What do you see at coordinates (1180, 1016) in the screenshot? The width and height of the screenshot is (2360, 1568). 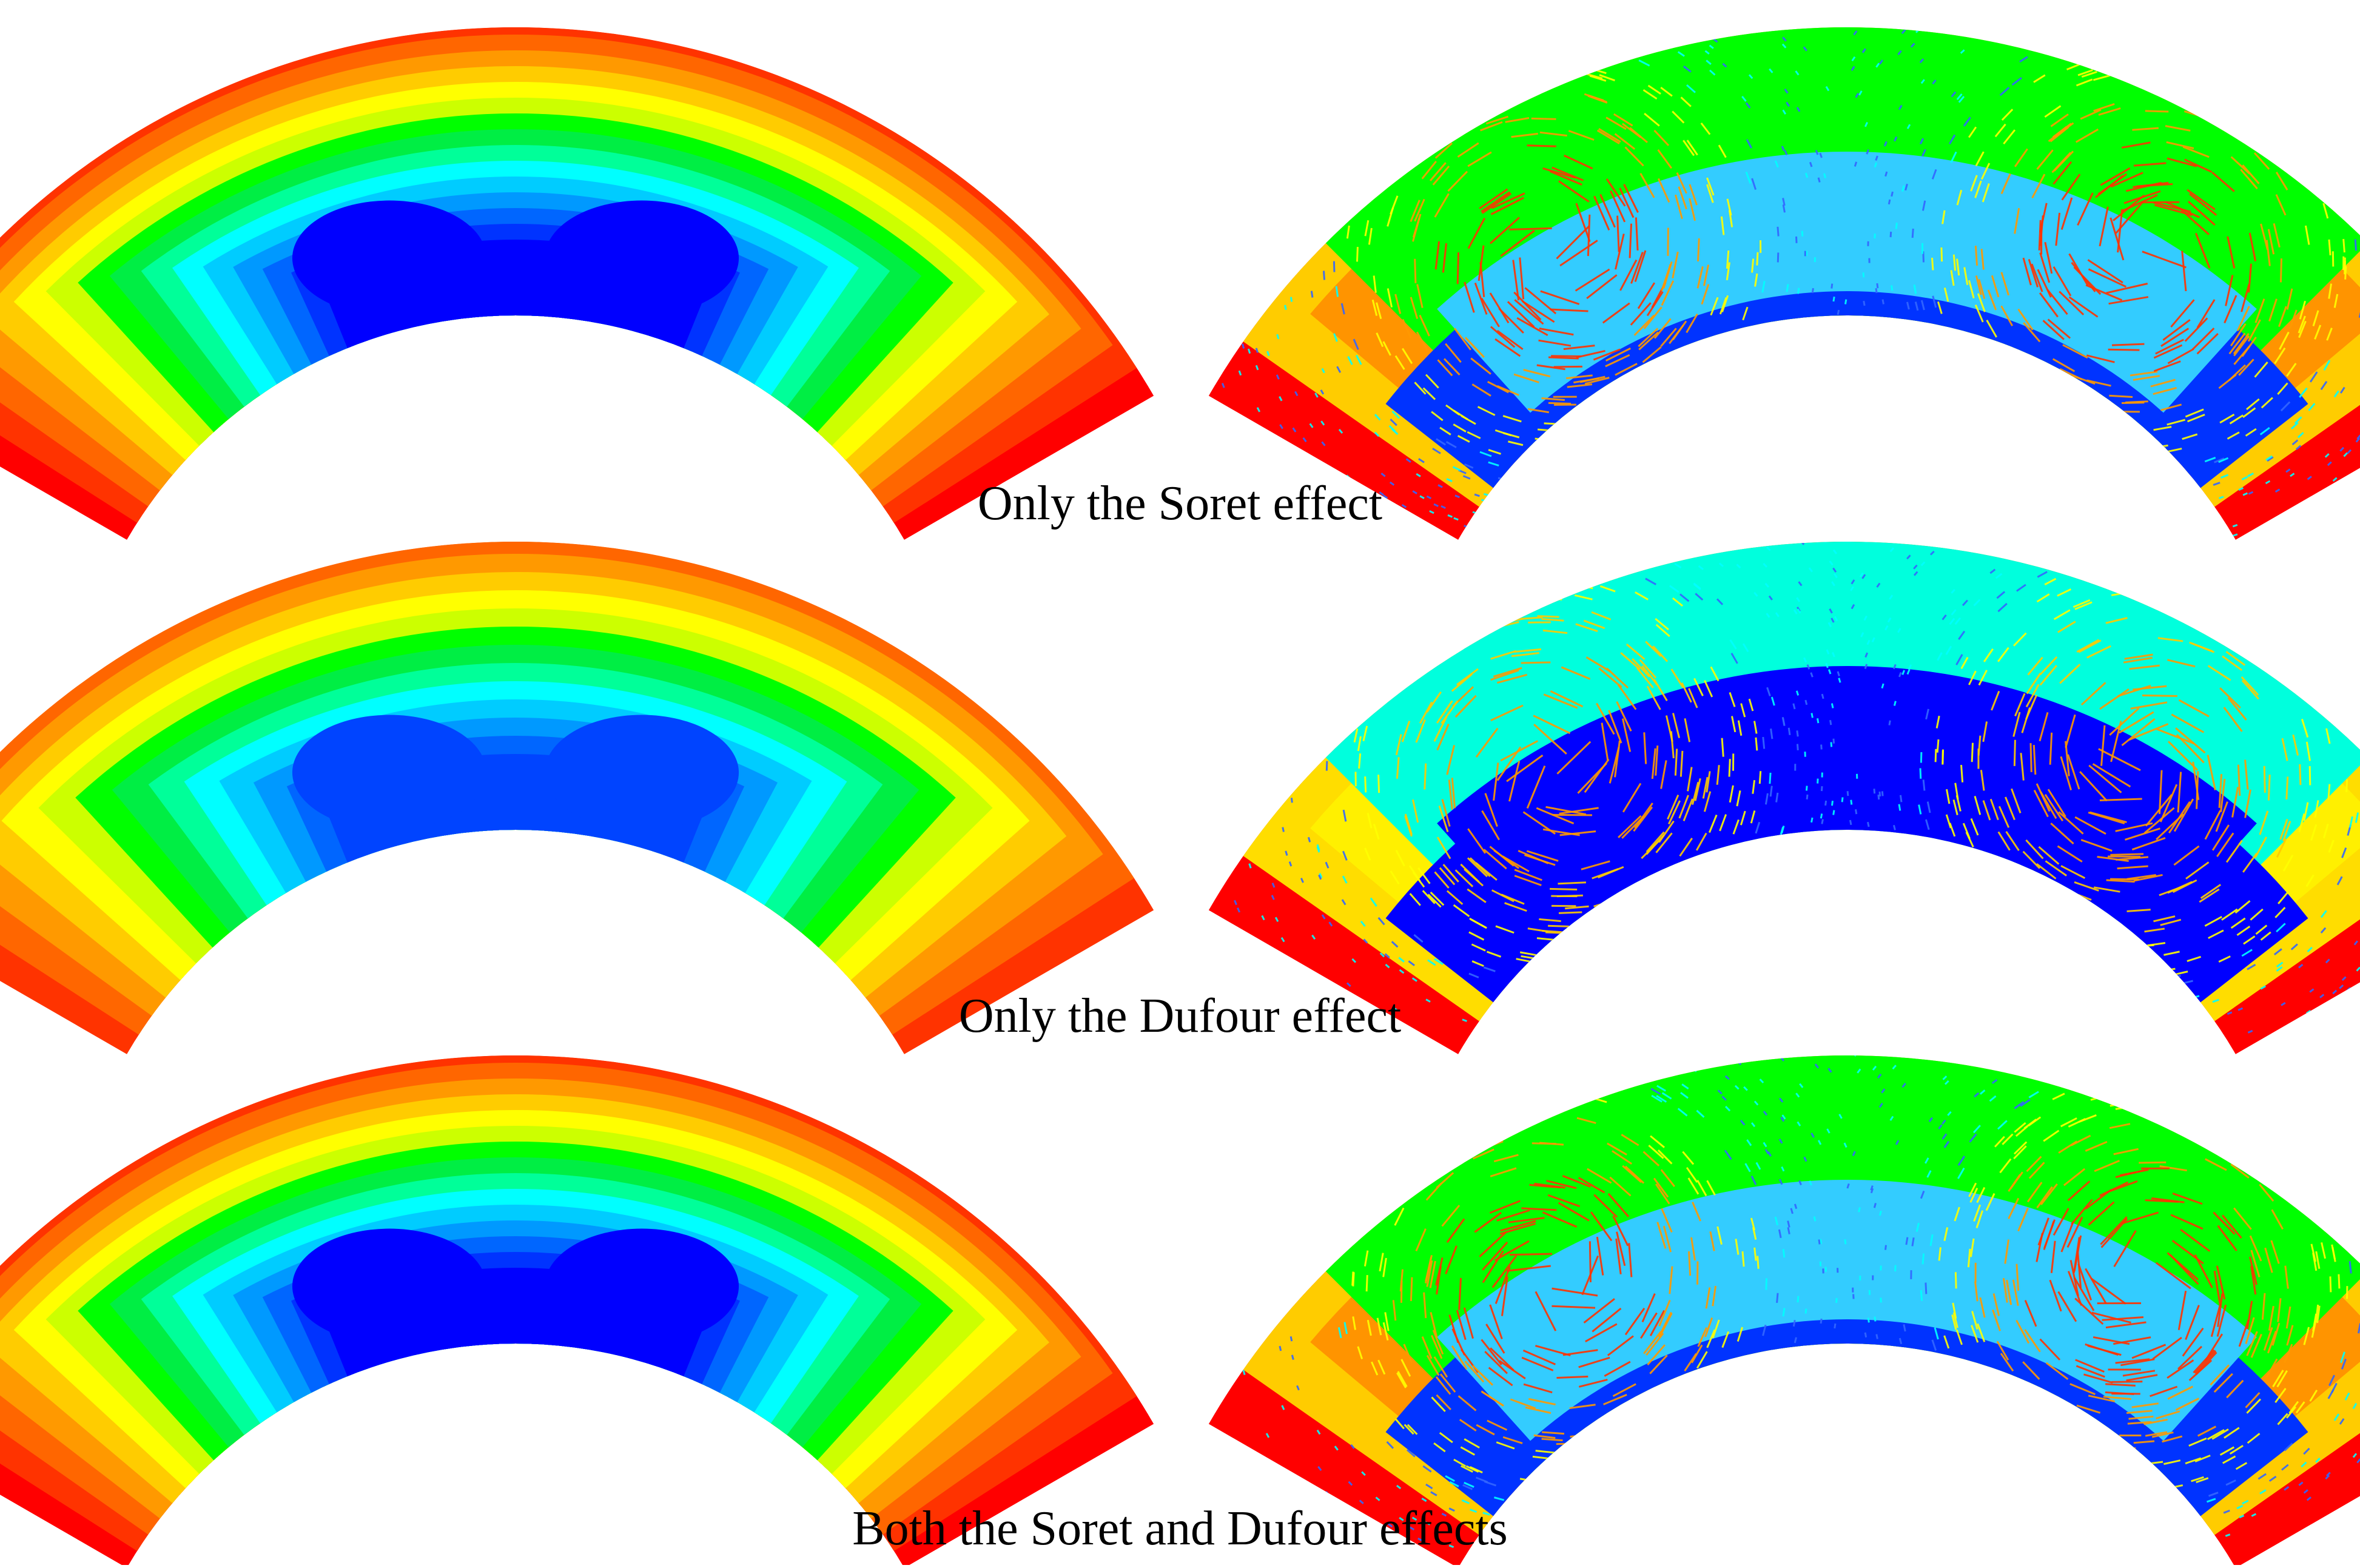 I see `caption-dufour: Only the Dufour effect` at bounding box center [1180, 1016].